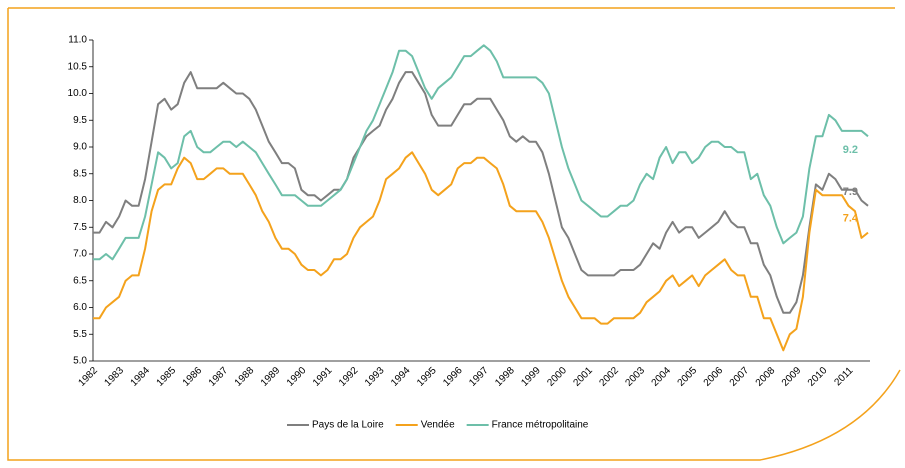 Image resolution: width=905 pixels, height=468 pixels. I want to click on y-tick-label: 6.5, so click(80, 280).